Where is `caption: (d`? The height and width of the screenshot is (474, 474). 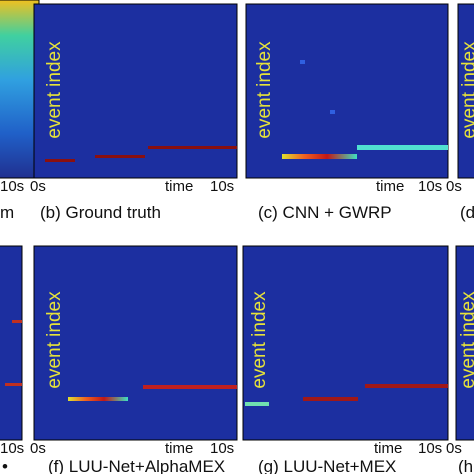
caption: (d is located at coordinates (467, 212).